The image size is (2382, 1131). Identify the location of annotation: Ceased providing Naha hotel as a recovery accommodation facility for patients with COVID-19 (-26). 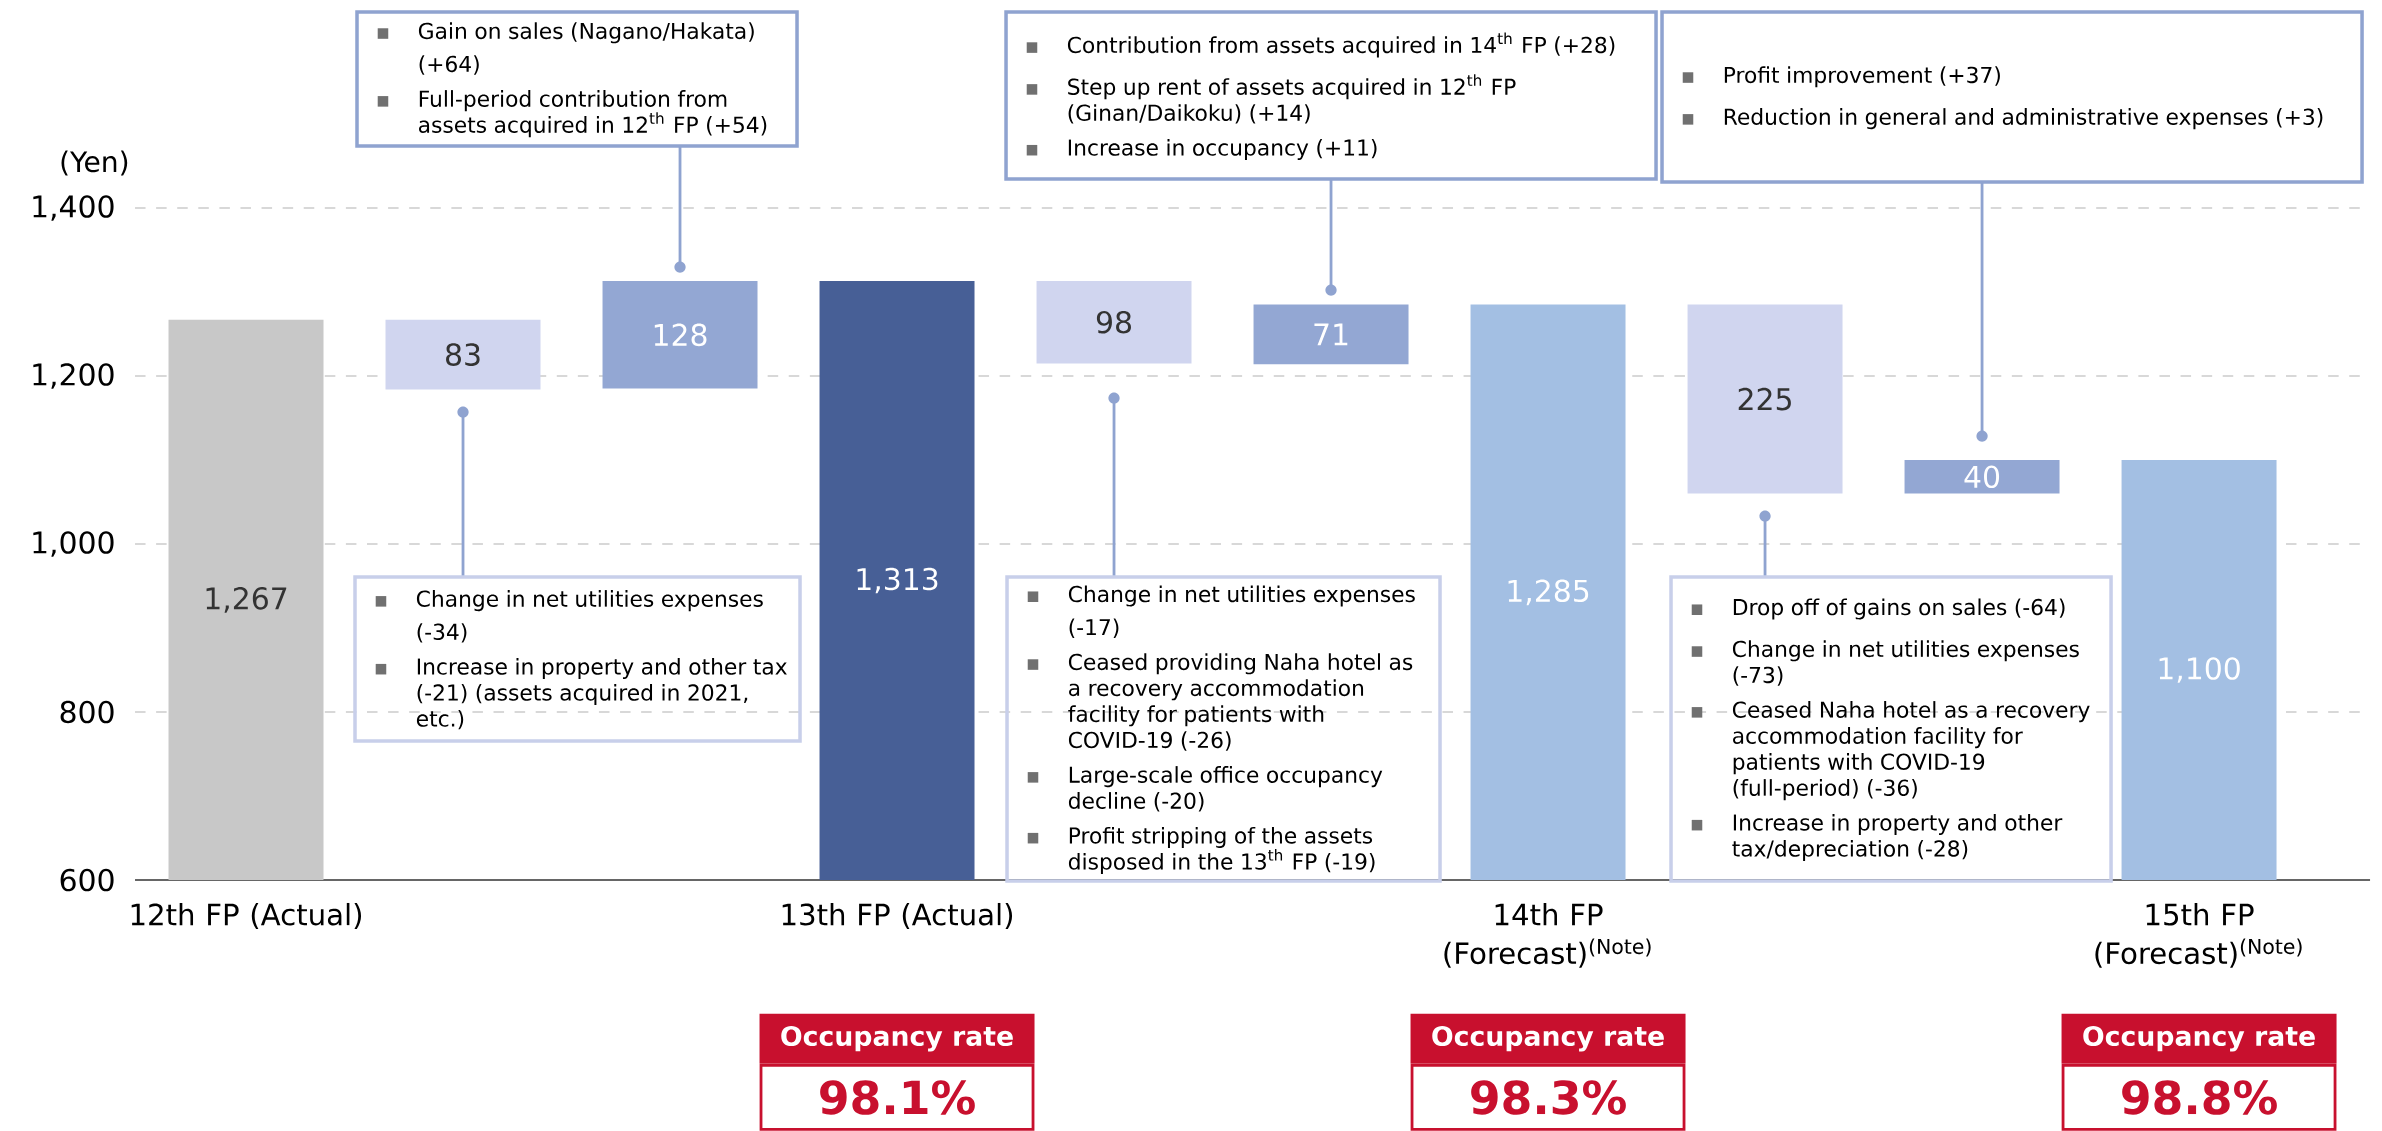
(1240, 702).